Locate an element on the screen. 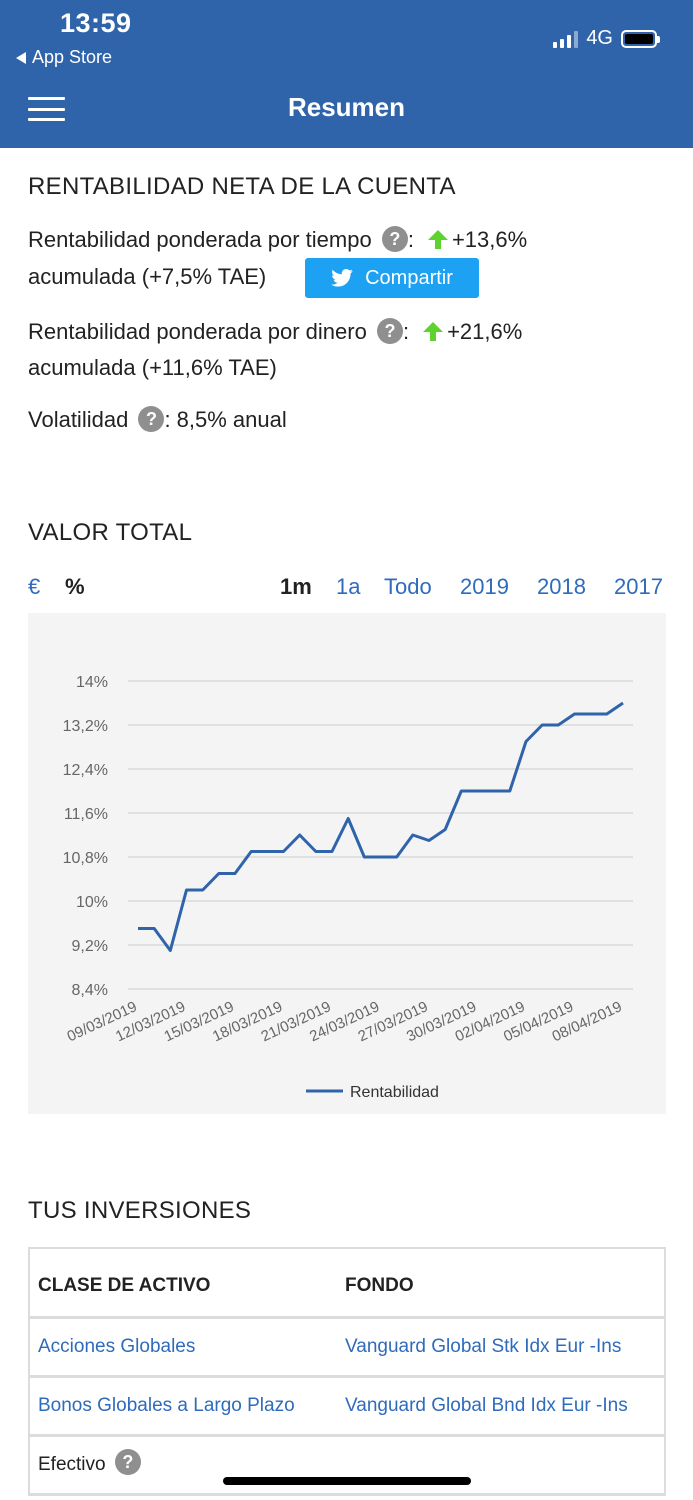 The height and width of the screenshot is (1500, 693). period-2017-button: 2017 is located at coordinates (638, 586).